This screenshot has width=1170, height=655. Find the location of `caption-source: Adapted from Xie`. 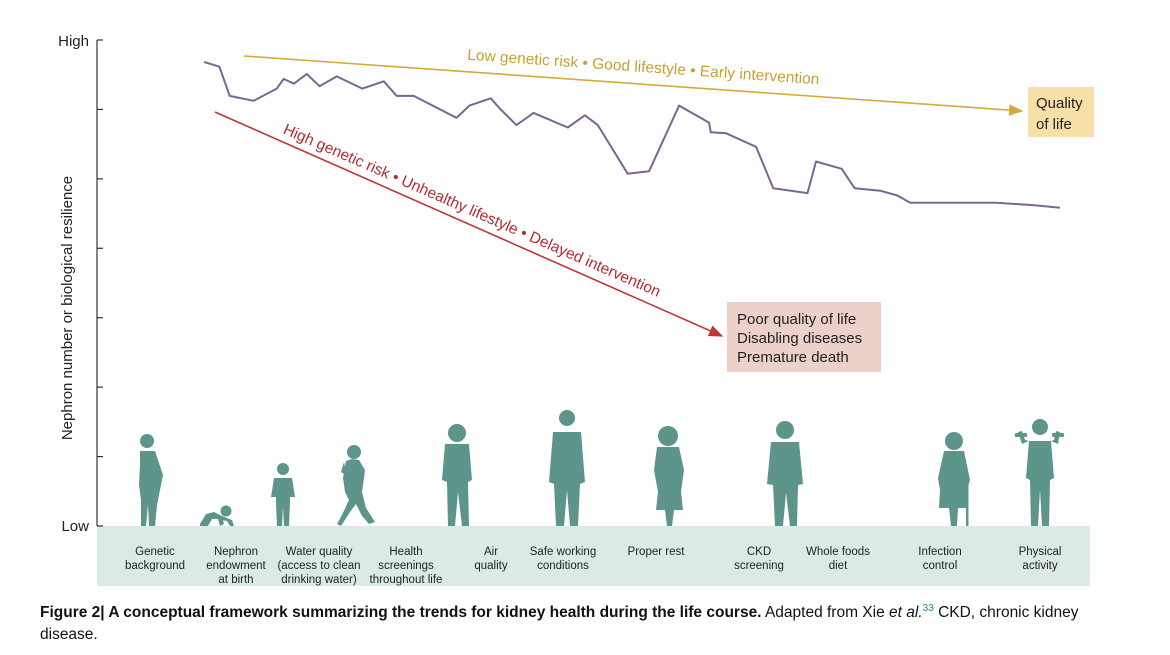

caption-source: Adapted from Xie is located at coordinates (825, 613).